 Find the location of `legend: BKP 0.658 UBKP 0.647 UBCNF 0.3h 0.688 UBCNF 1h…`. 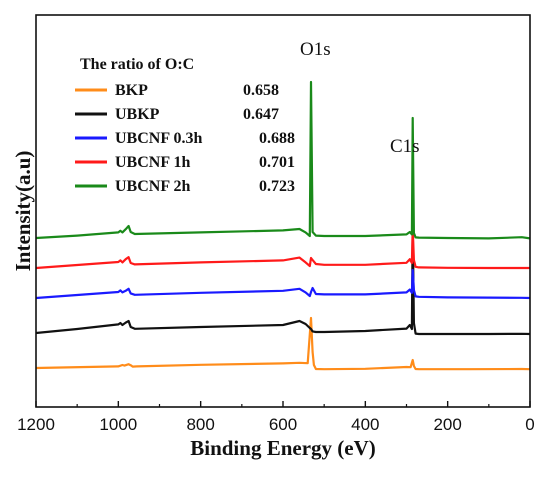

legend: BKP 0.658 UBKP 0.647 UBCNF 0.3h 0.688 UBCNF 1h… is located at coordinates (185, 138).